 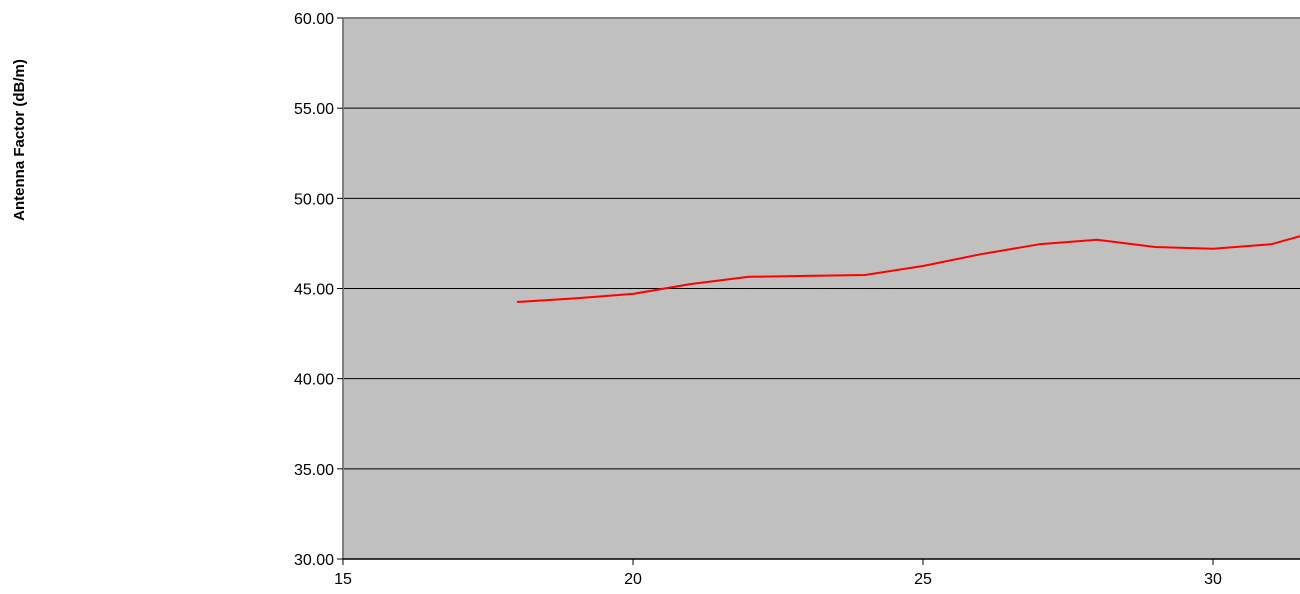 I want to click on x-tick-label: 30, so click(x=1213, y=579).